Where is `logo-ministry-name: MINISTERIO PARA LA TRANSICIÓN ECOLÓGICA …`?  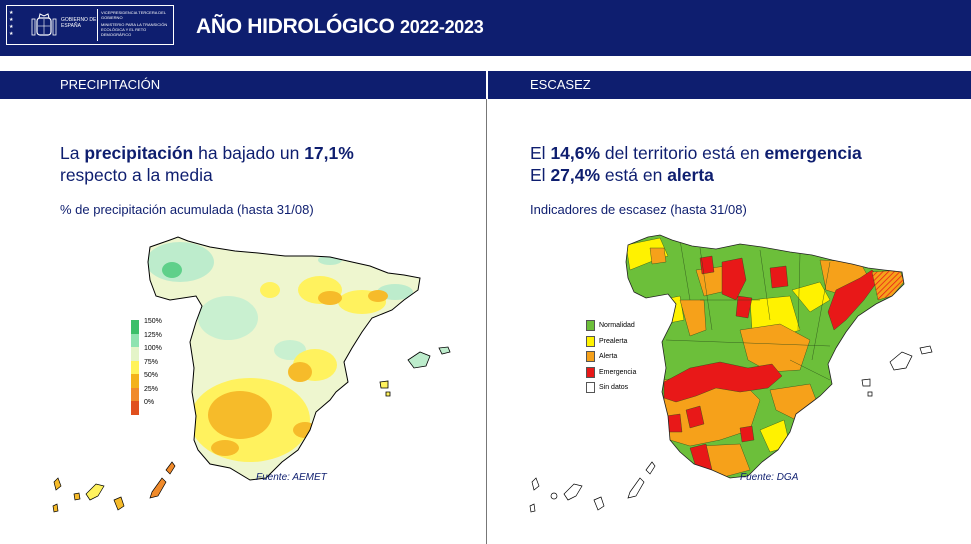 logo-ministry-name: MINISTERIO PARA LA TRANSICIÓN ECOLÓGICA … is located at coordinates (134, 29).